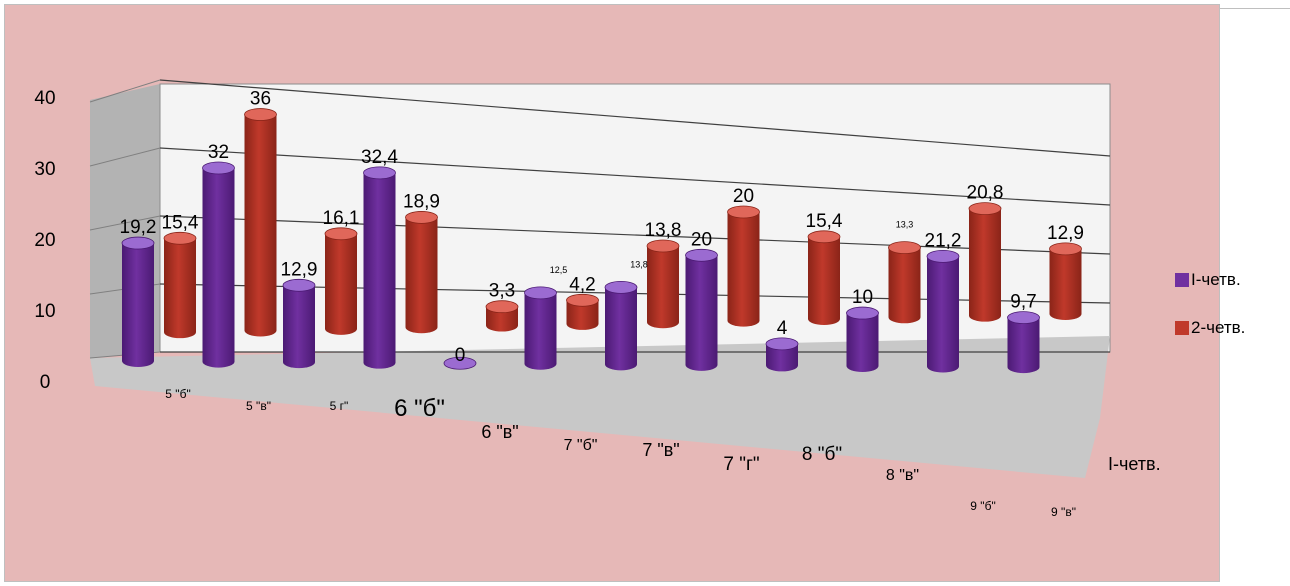 The height and width of the screenshot is (586, 1290). Describe the element at coordinates (125, 157) in the screenshot. I see `gridline-side` at that location.